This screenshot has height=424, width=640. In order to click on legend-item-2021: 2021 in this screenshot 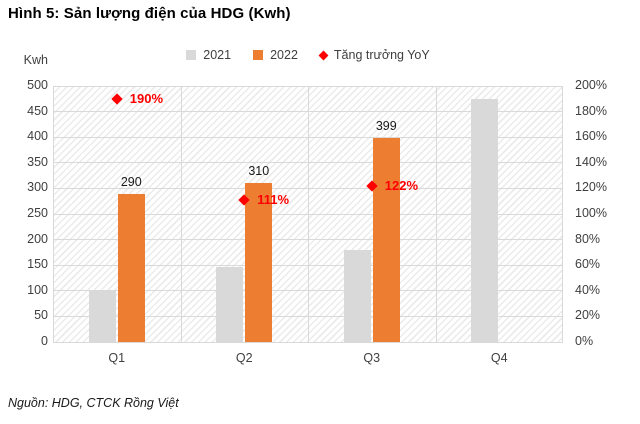, I will do `click(208, 55)`.